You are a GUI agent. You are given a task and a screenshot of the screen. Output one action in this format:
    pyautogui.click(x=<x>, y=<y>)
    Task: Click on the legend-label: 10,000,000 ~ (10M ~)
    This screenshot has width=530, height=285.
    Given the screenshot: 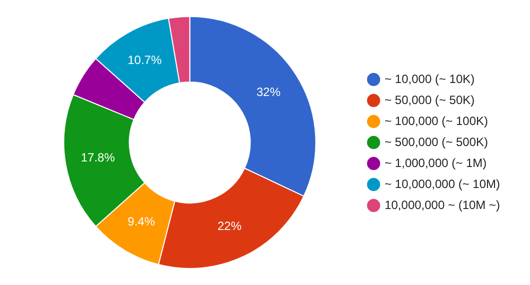 What is the action you would take?
    pyautogui.click(x=442, y=205)
    